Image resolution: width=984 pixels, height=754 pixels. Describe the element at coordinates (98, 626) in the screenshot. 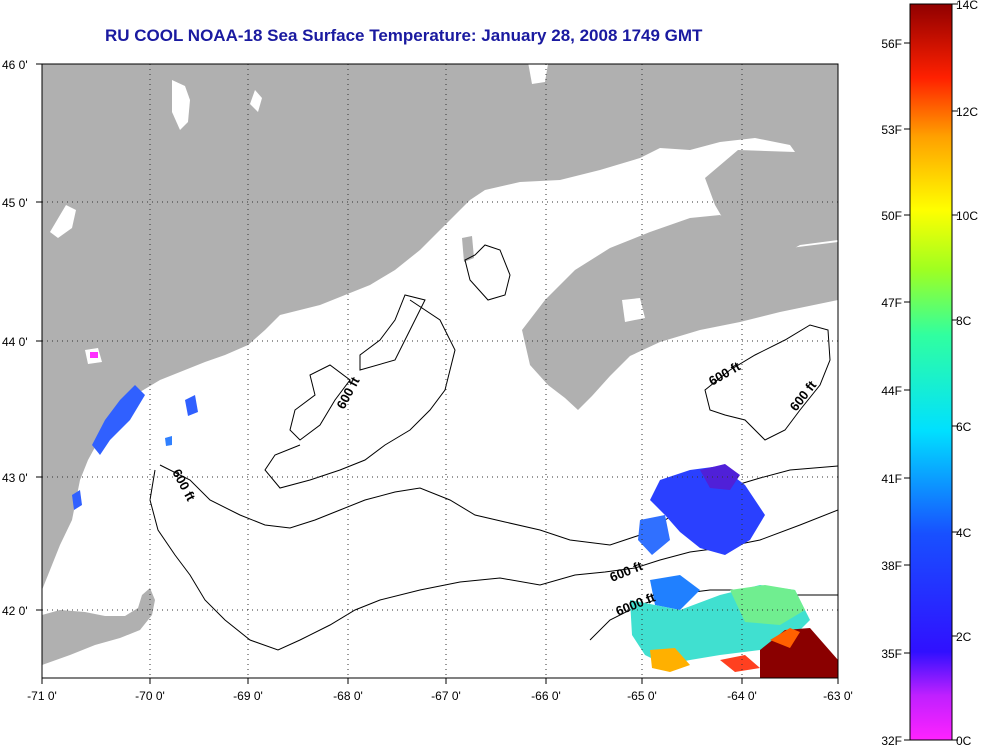

I see `land-cape-cod` at that location.